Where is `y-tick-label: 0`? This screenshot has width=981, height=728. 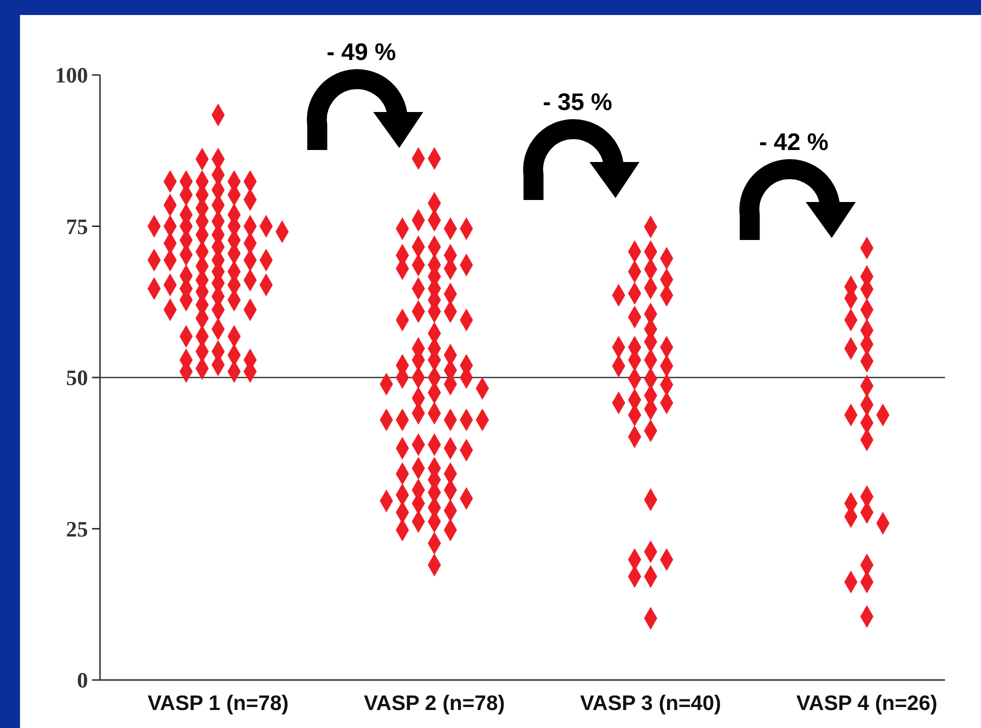 y-tick-label: 0 is located at coordinates (82, 680).